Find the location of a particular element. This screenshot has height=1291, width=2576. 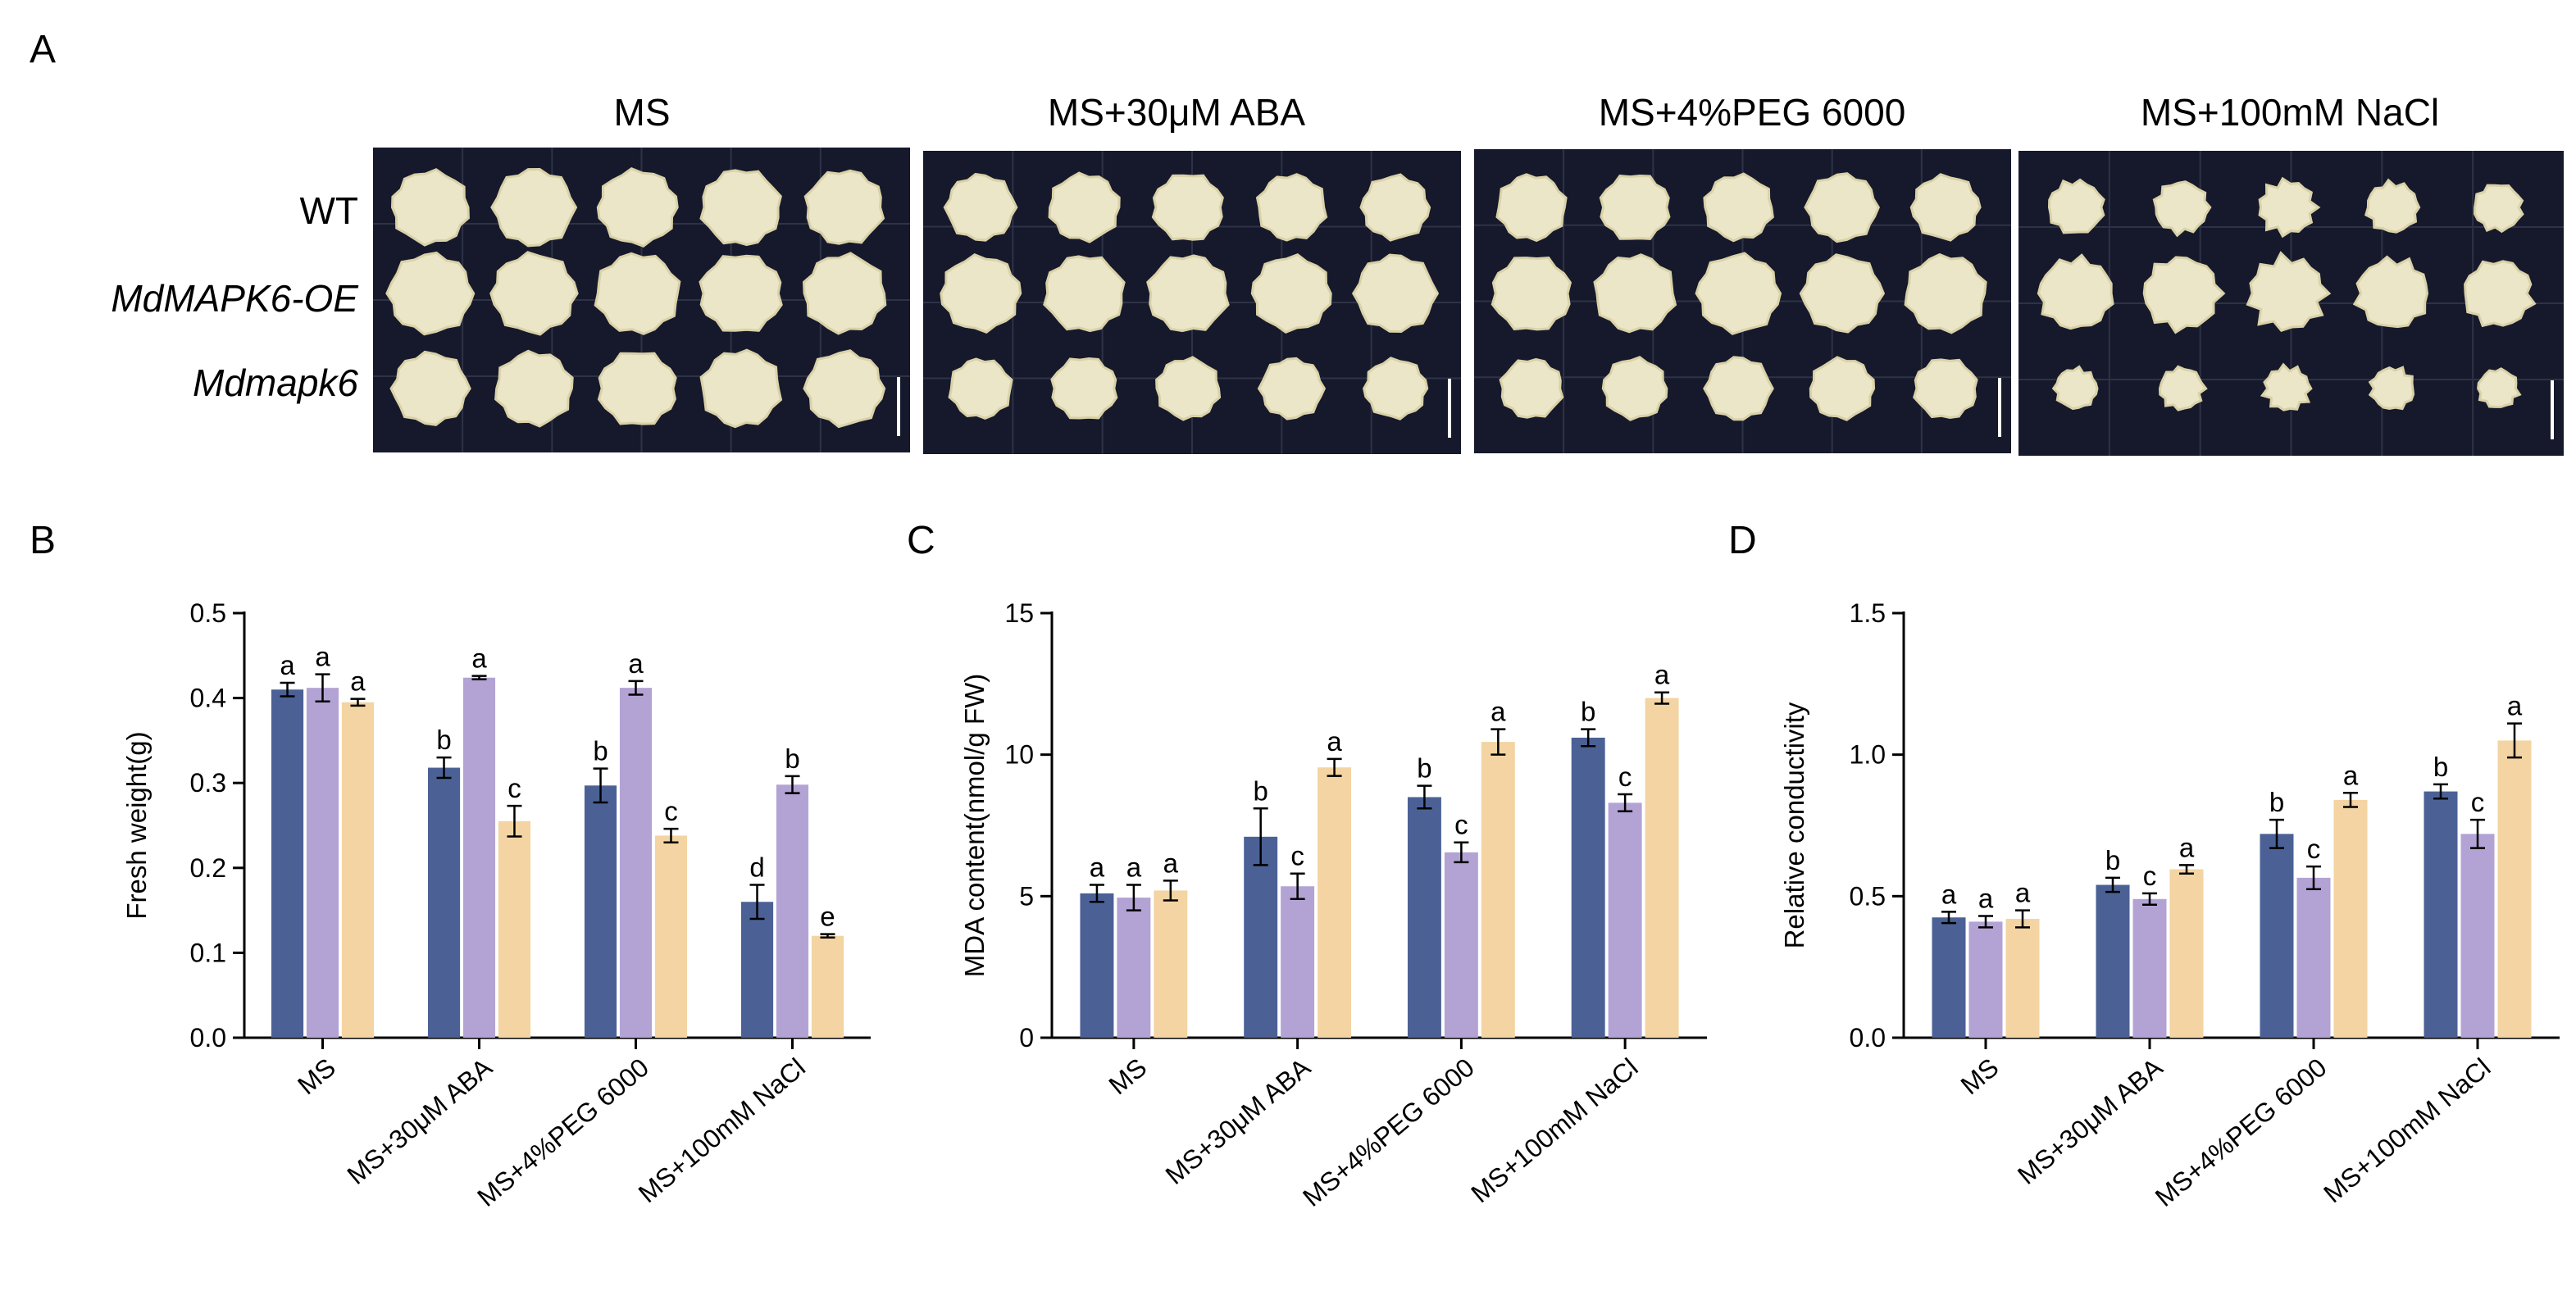

y-tick-label: 5 is located at coordinates (1026, 896).